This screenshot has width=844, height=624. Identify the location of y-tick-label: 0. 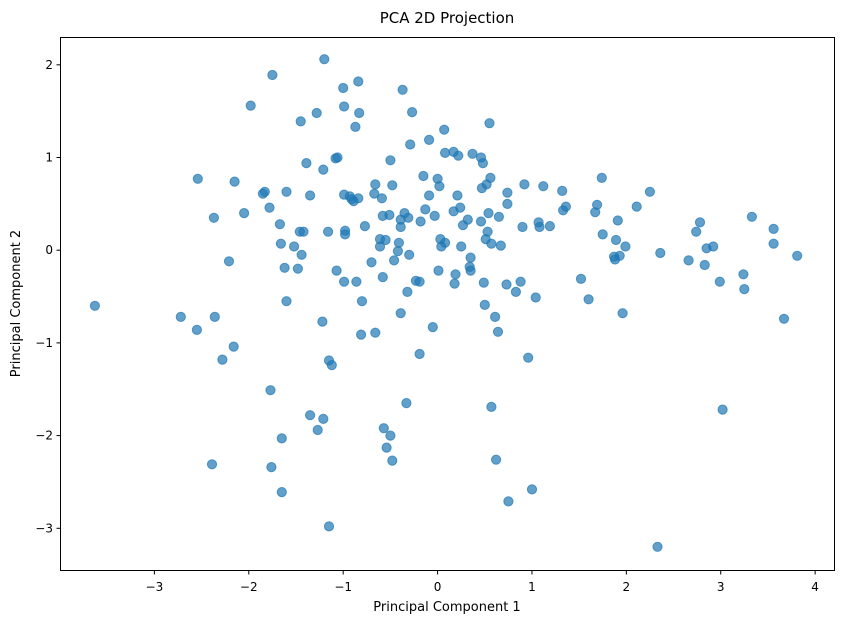
(49, 250).